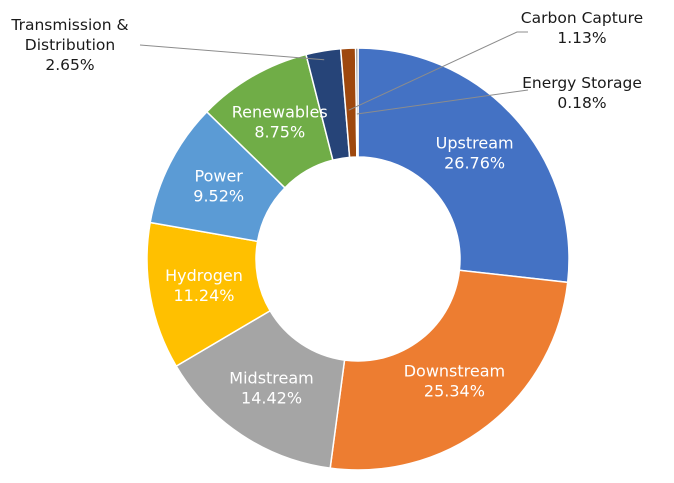 This screenshot has height=483, width=674. Describe the element at coordinates (280, 121) in the screenshot. I see `label-renewables: Renewables 8.75%` at that location.